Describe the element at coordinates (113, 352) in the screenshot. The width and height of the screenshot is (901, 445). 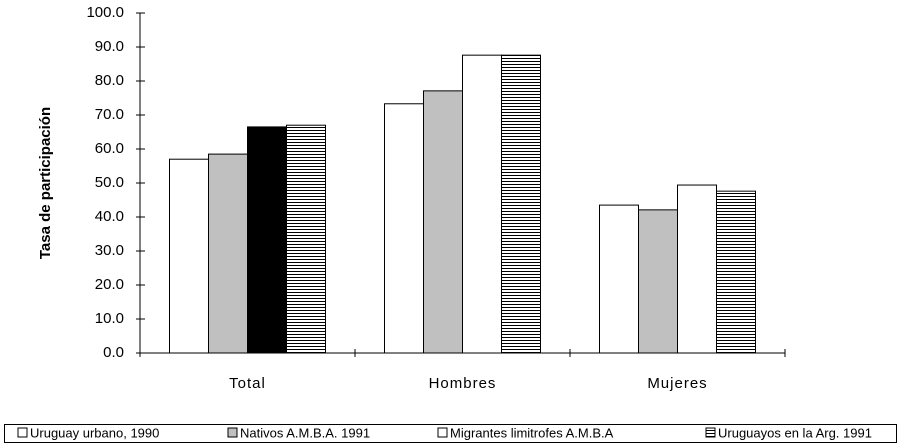
I see `y-tick-label: 0.0` at that location.